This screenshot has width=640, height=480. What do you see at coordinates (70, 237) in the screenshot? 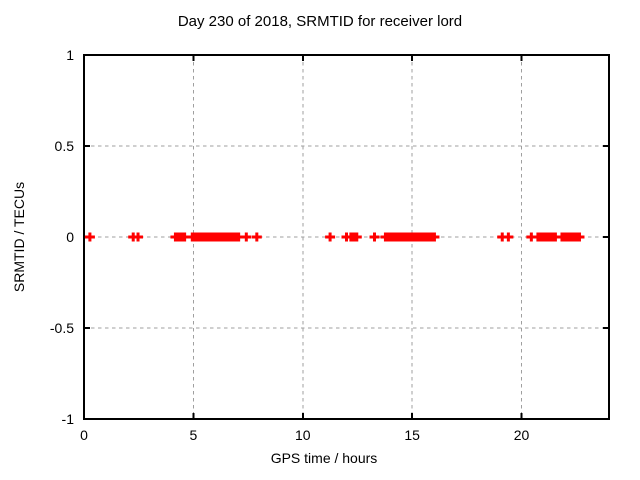
I see `y-tick-label: 0` at bounding box center [70, 237].